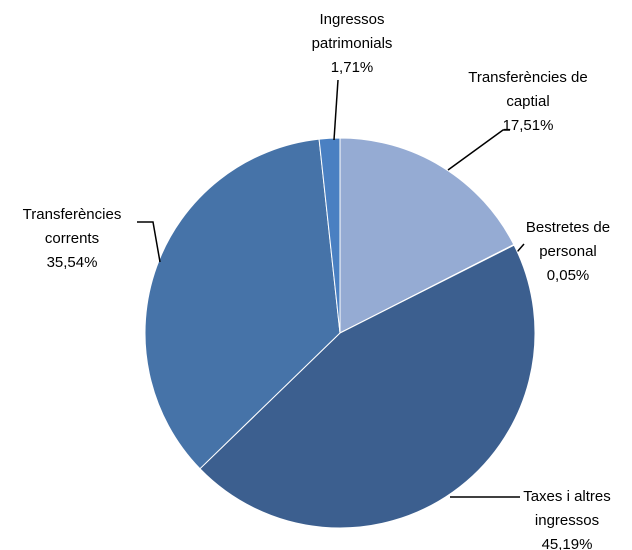 The image size is (632, 550). Describe the element at coordinates (72, 226) in the screenshot. I see `category-name: Transferències corrents` at that location.